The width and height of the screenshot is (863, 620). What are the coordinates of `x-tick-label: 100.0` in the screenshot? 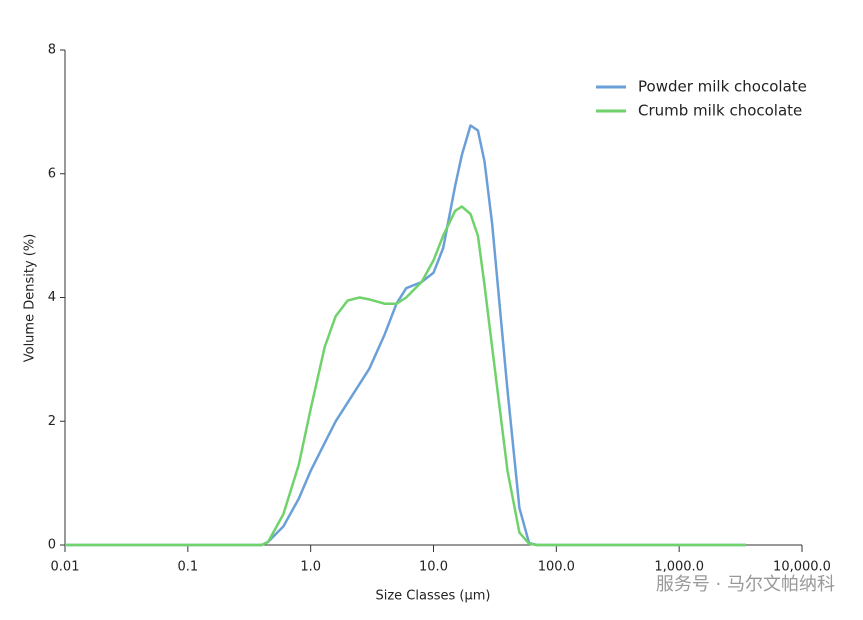 It's located at (556, 567).